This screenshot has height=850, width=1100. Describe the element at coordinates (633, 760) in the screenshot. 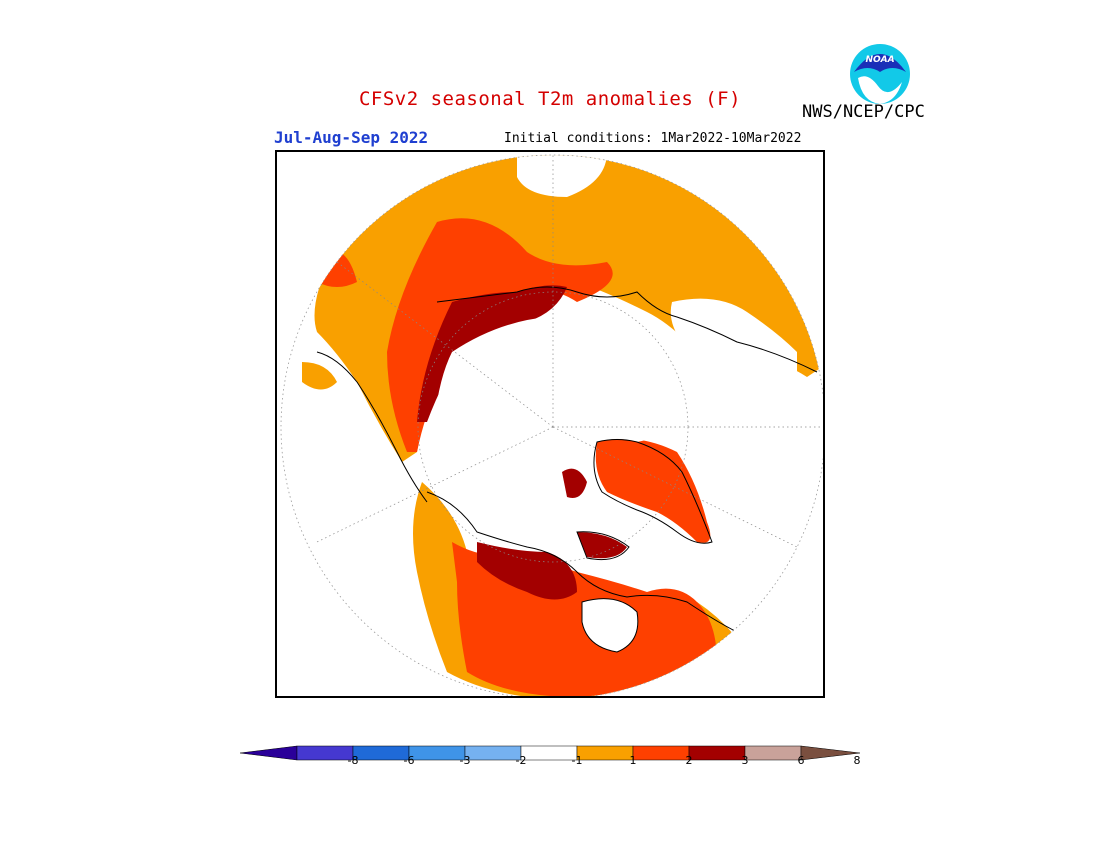

I see `colorbar-tick-label: 1` at that location.